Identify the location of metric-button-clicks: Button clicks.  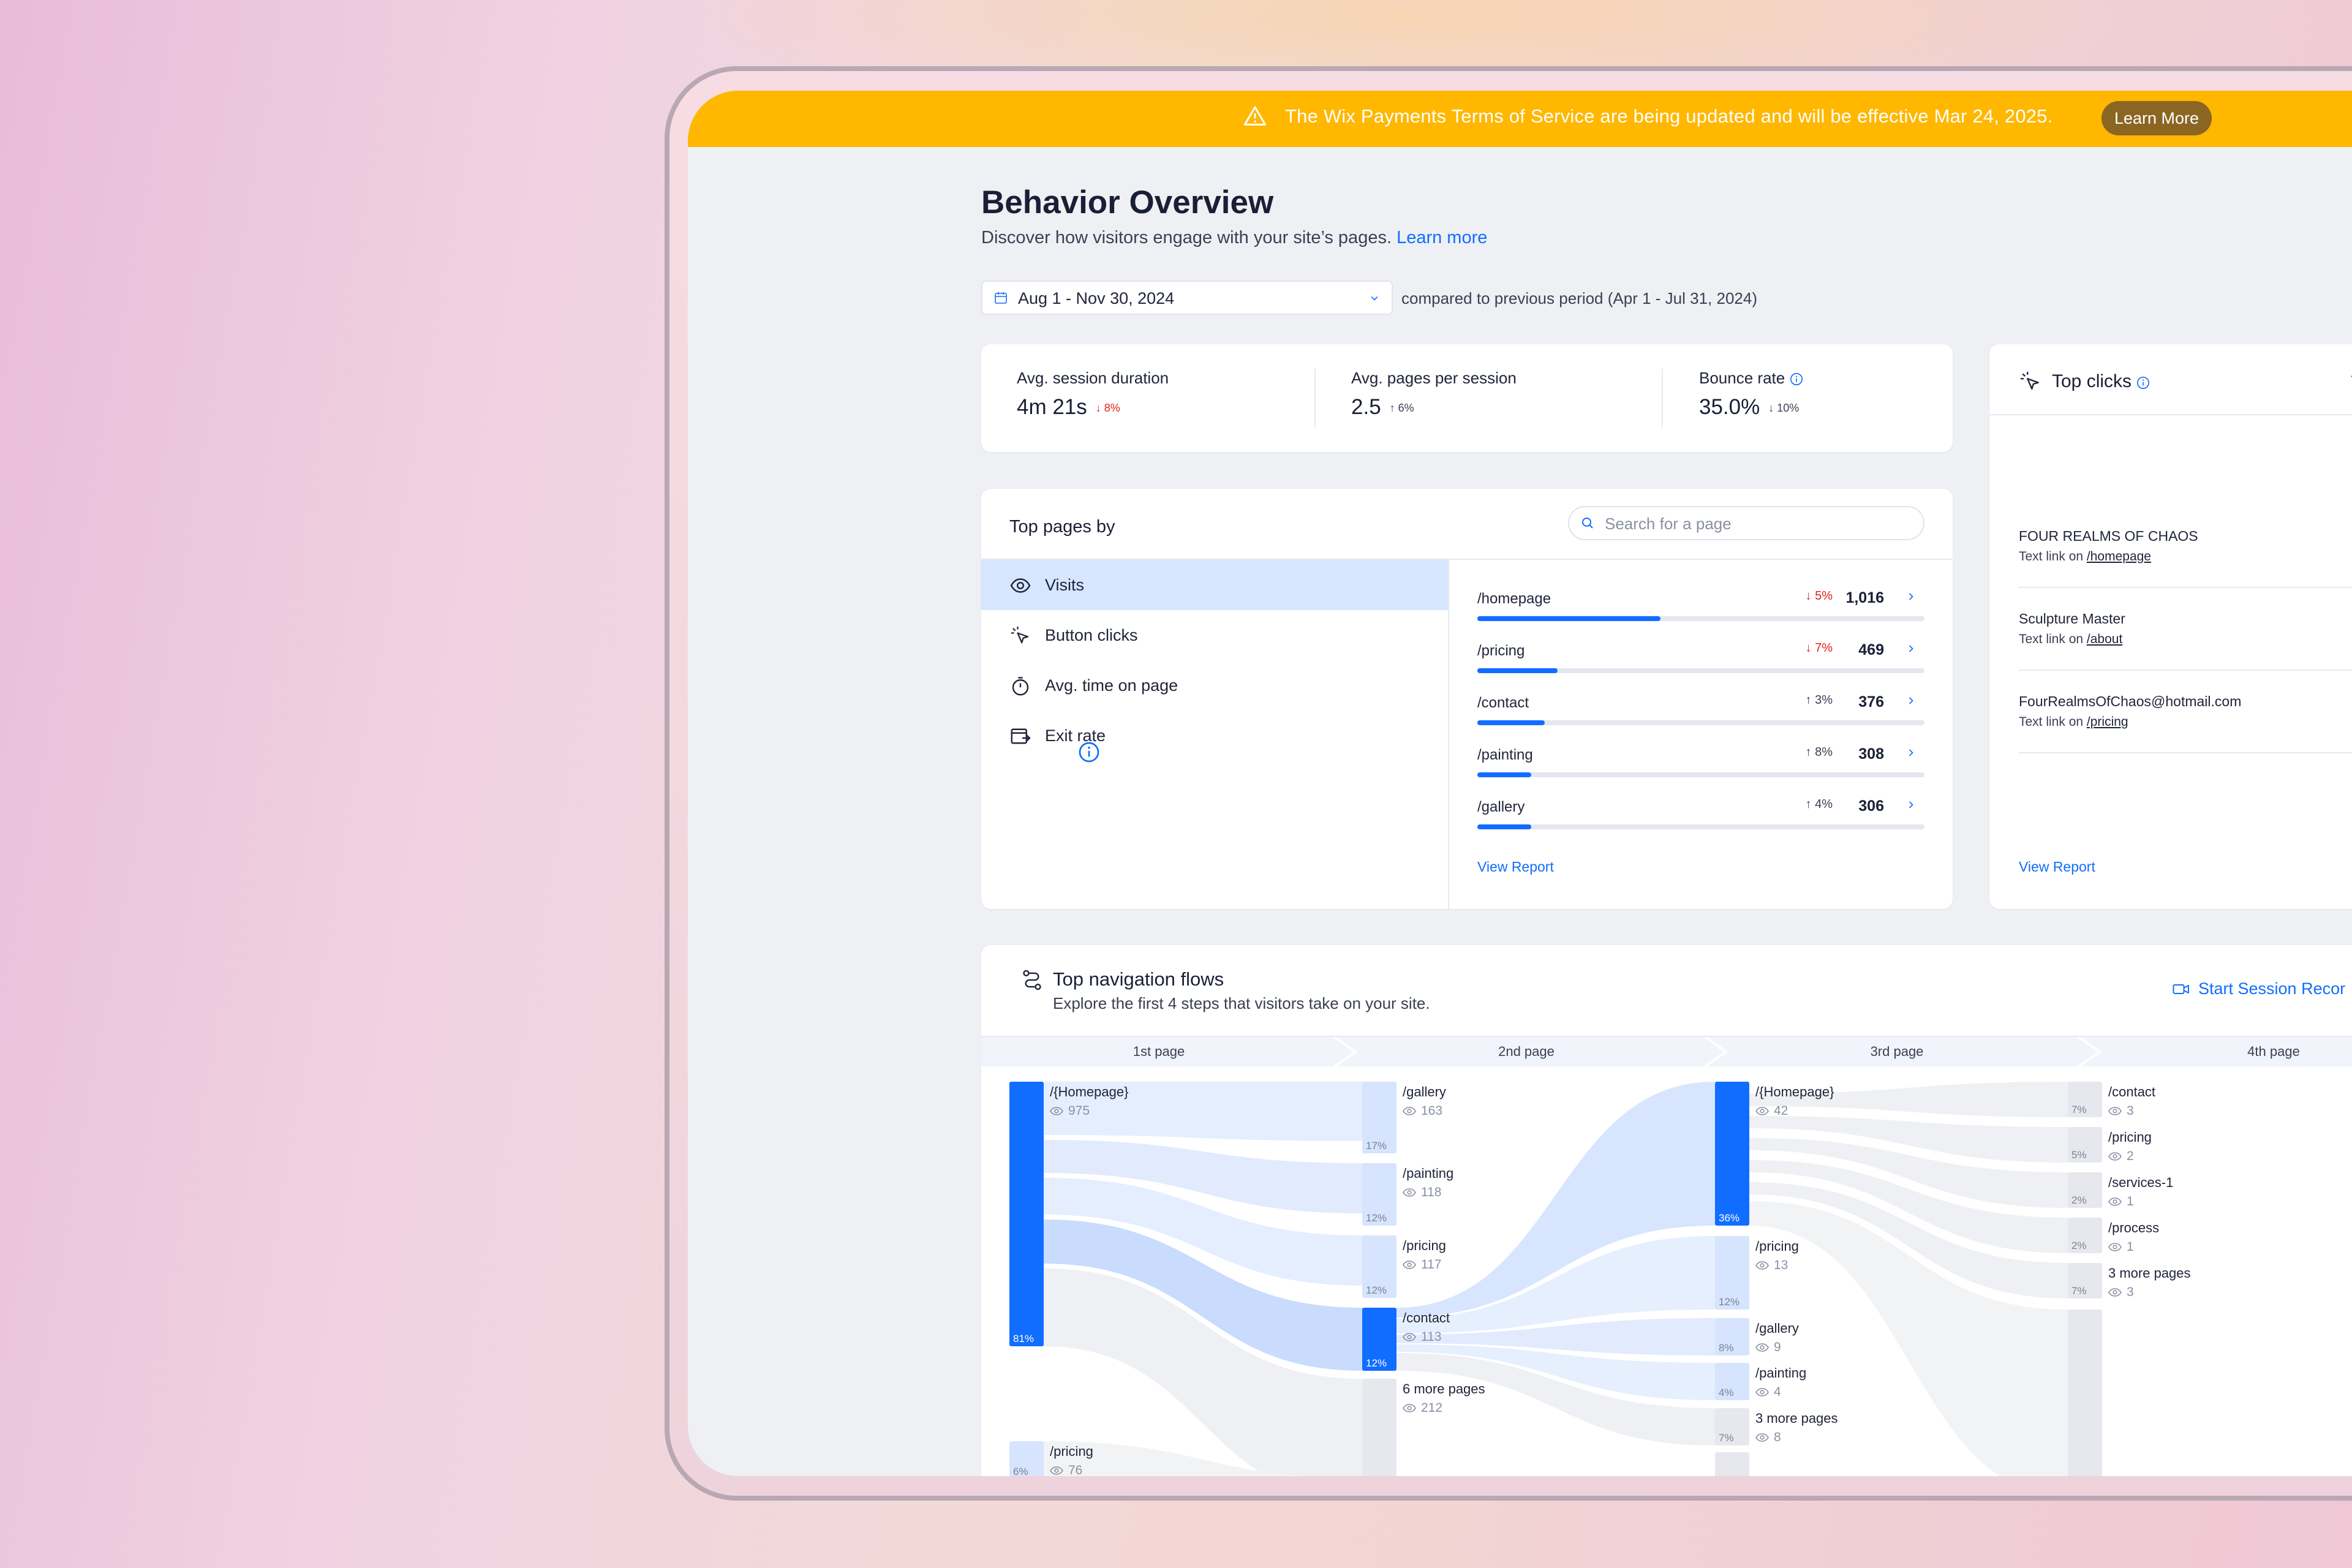
(1214, 635).